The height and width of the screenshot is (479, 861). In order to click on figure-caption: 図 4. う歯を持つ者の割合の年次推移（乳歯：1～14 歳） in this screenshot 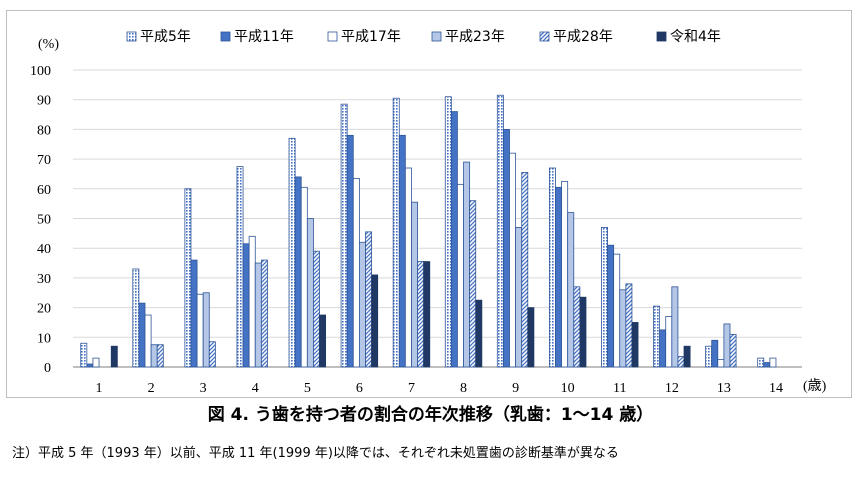, I will do `click(430, 415)`.